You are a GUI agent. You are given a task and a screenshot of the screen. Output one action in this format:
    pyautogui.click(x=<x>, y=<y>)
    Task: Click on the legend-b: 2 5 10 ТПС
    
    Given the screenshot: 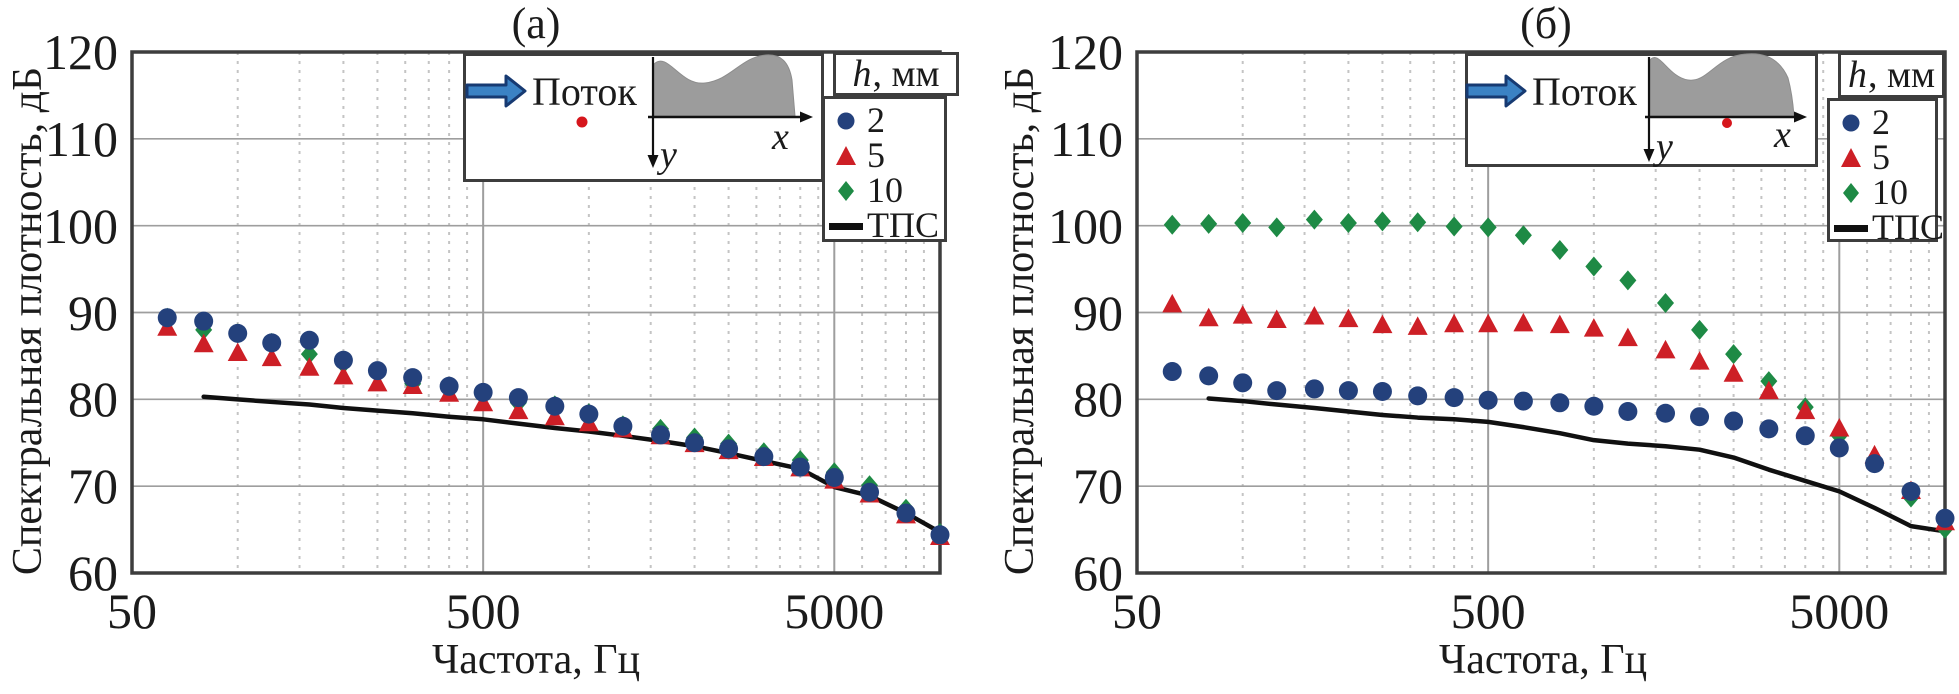 What is the action you would take?
    pyautogui.click(x=1885, y=172)
    